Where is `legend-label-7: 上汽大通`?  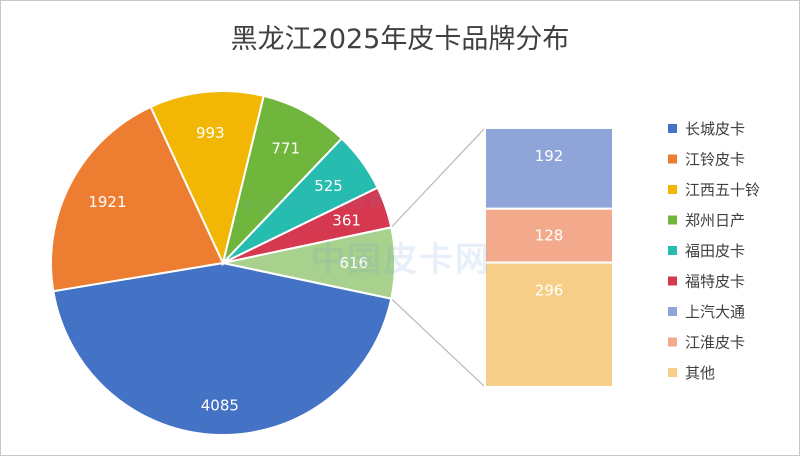 legend-label-7: 上汽大通 is located at coordinates (715, 312).